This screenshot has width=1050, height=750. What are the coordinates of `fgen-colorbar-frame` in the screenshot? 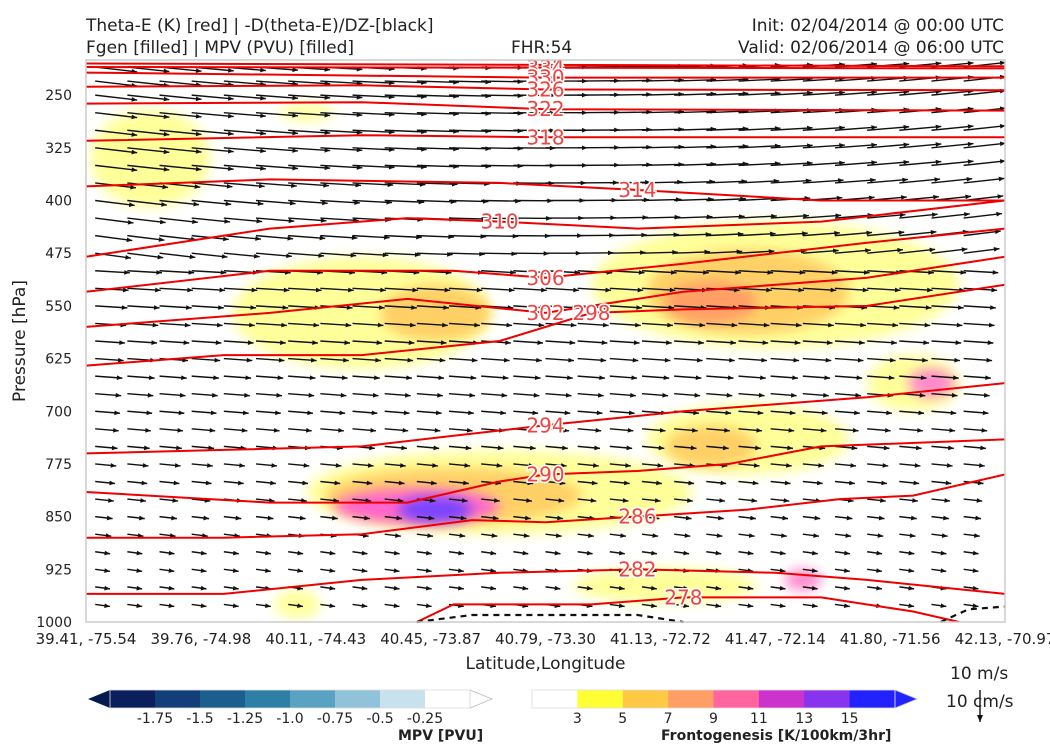 It's located at (713, 699).